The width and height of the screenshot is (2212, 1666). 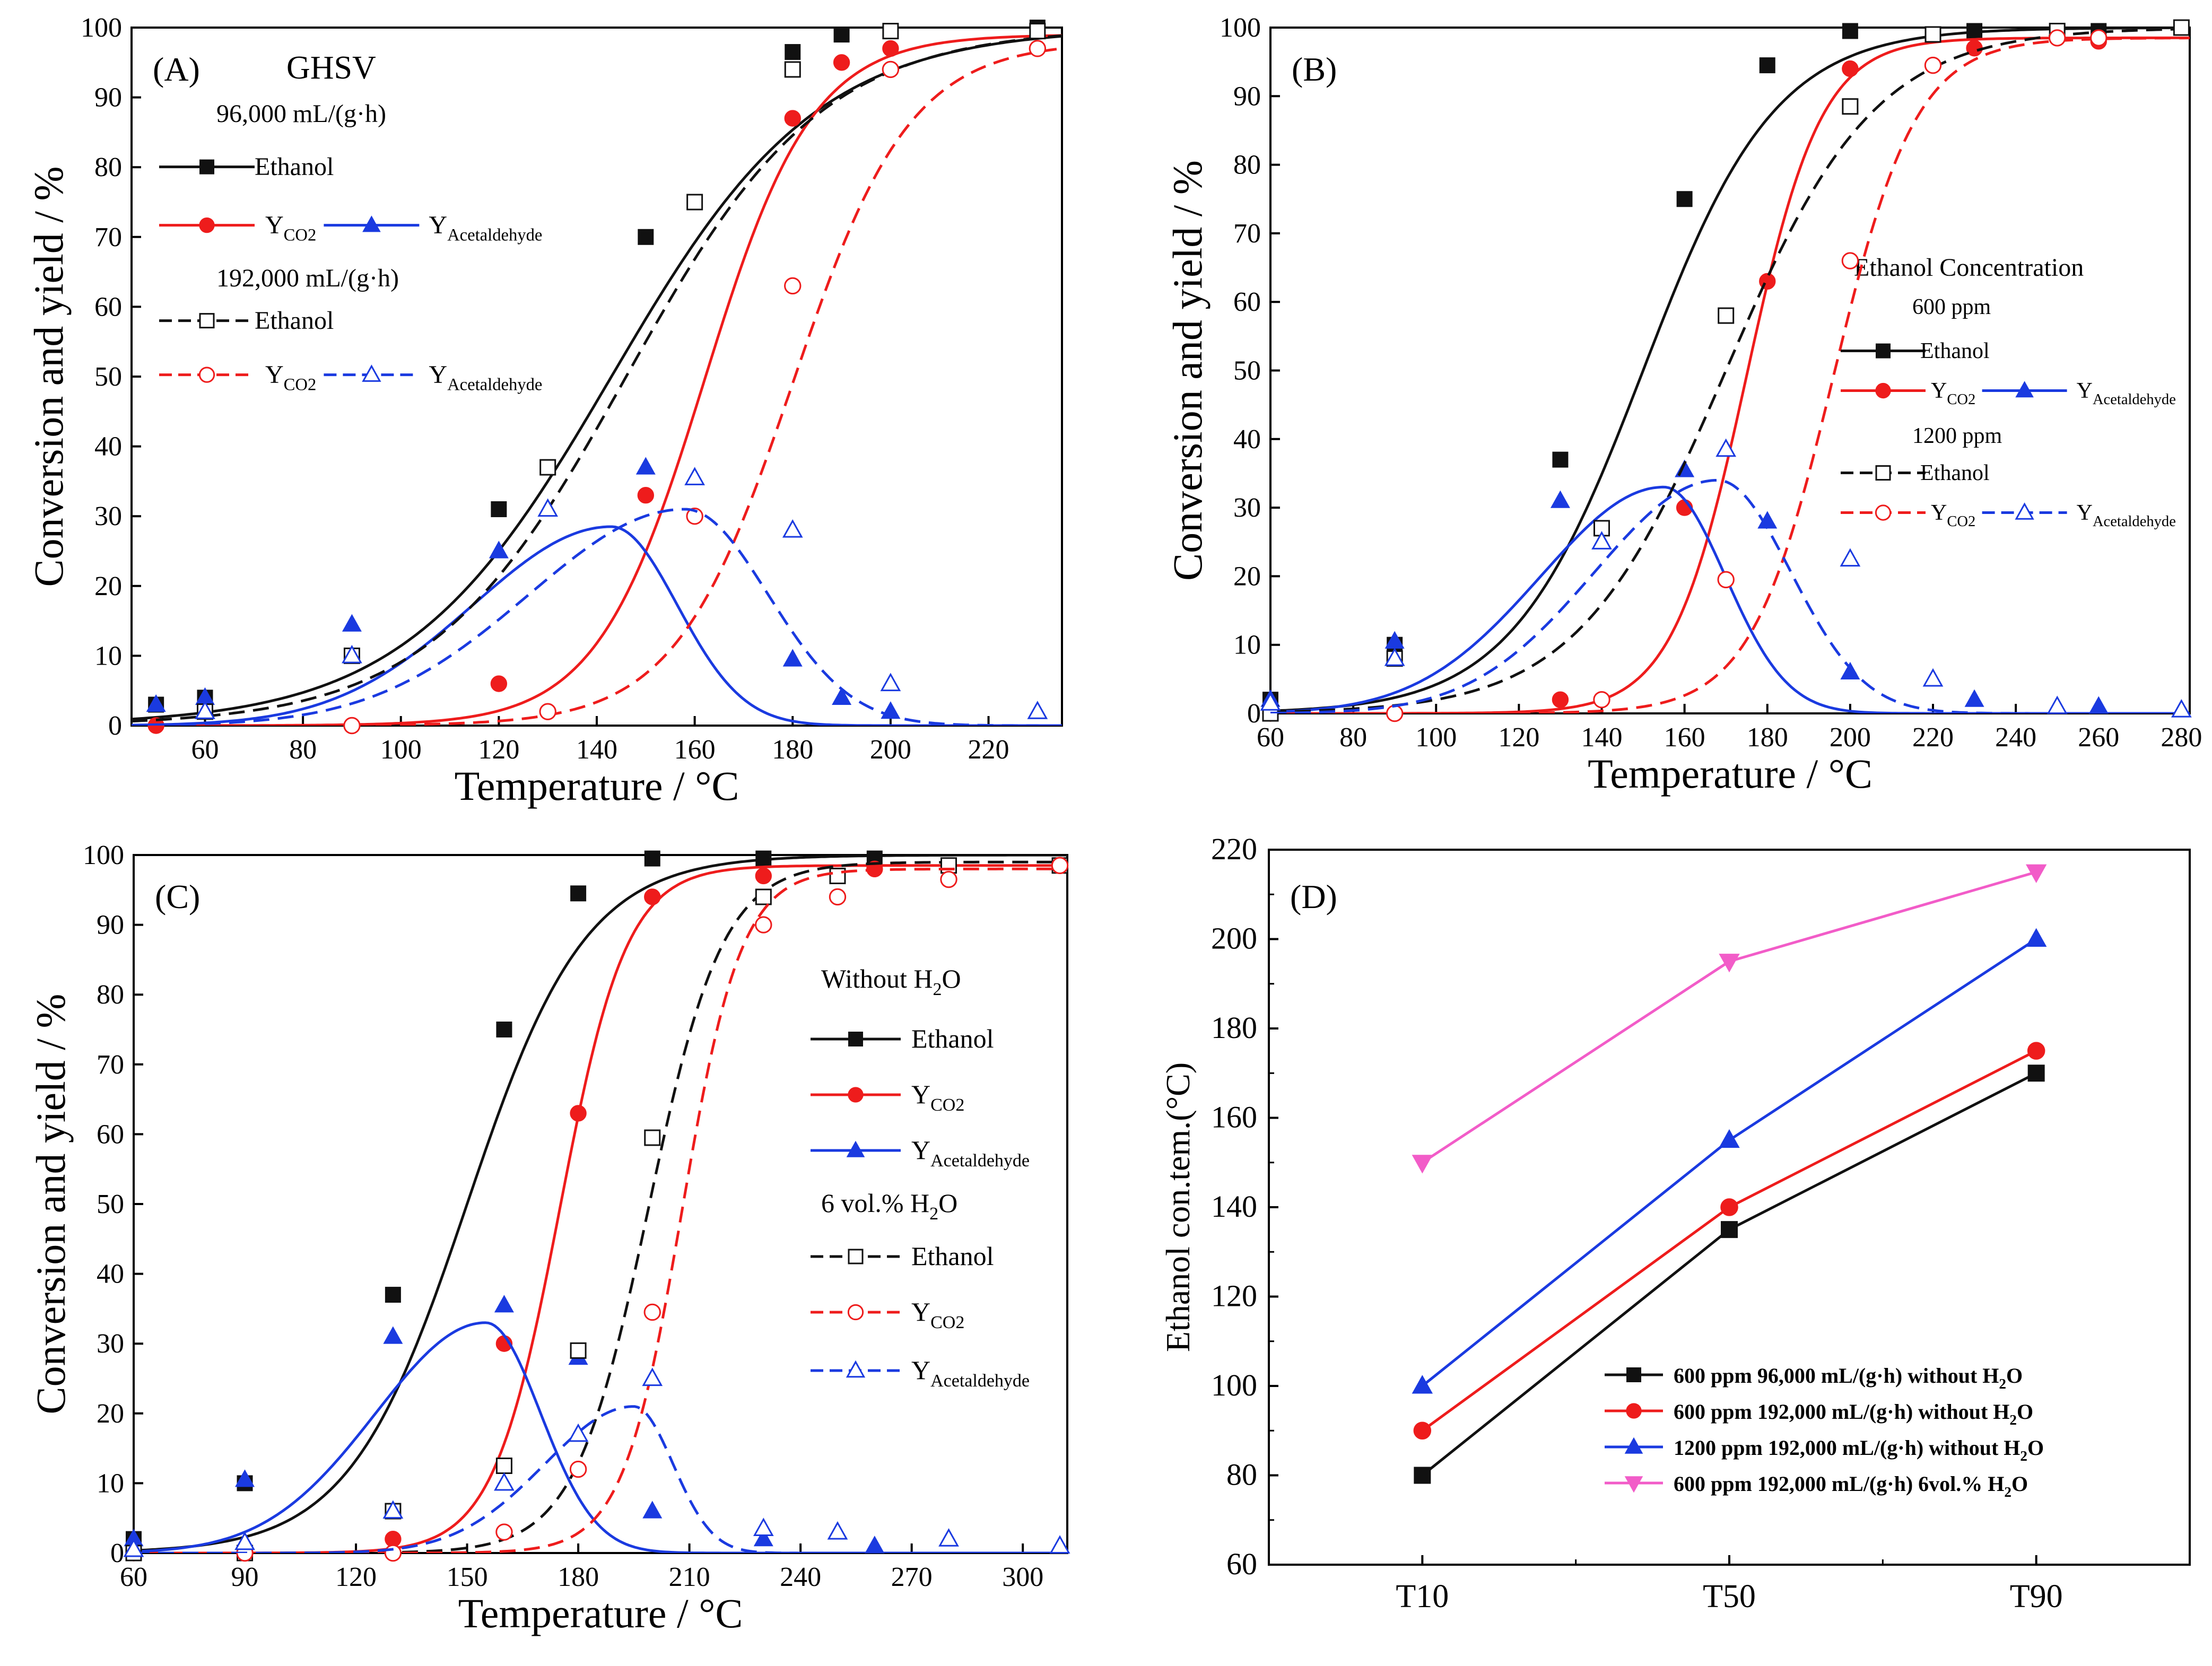 What do you see at coordinates (600, 1437) in the screenshot?
I see `series-line-solid-Y_Acetaldehyde` at bounding box center [600, 1437].